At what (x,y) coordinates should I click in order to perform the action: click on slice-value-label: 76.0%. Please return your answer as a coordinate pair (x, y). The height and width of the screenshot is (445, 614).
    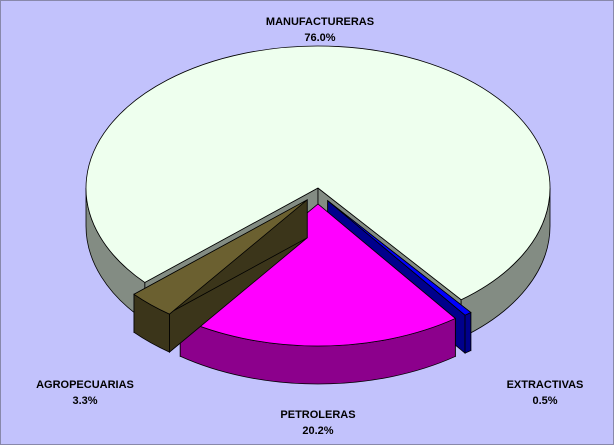
    Looking at the image, I should click on (319, 38).